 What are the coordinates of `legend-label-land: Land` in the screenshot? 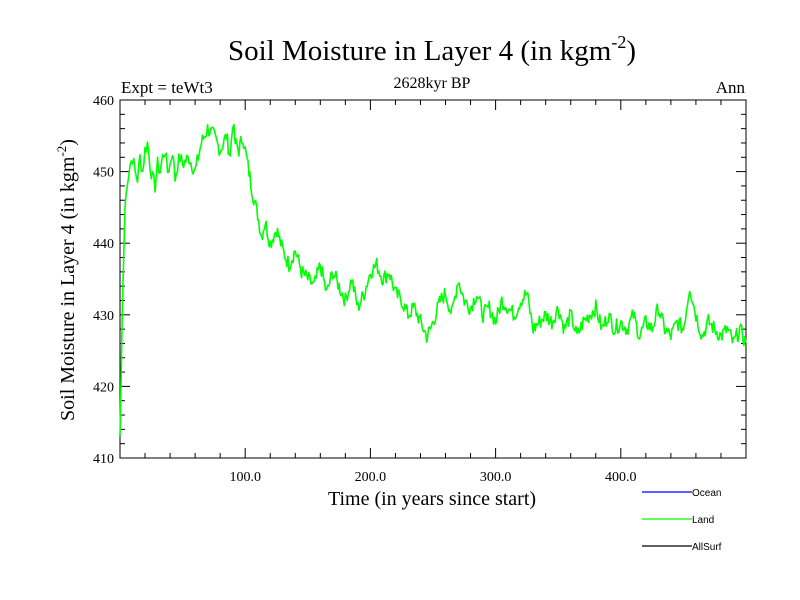 It's located at (703, 520).